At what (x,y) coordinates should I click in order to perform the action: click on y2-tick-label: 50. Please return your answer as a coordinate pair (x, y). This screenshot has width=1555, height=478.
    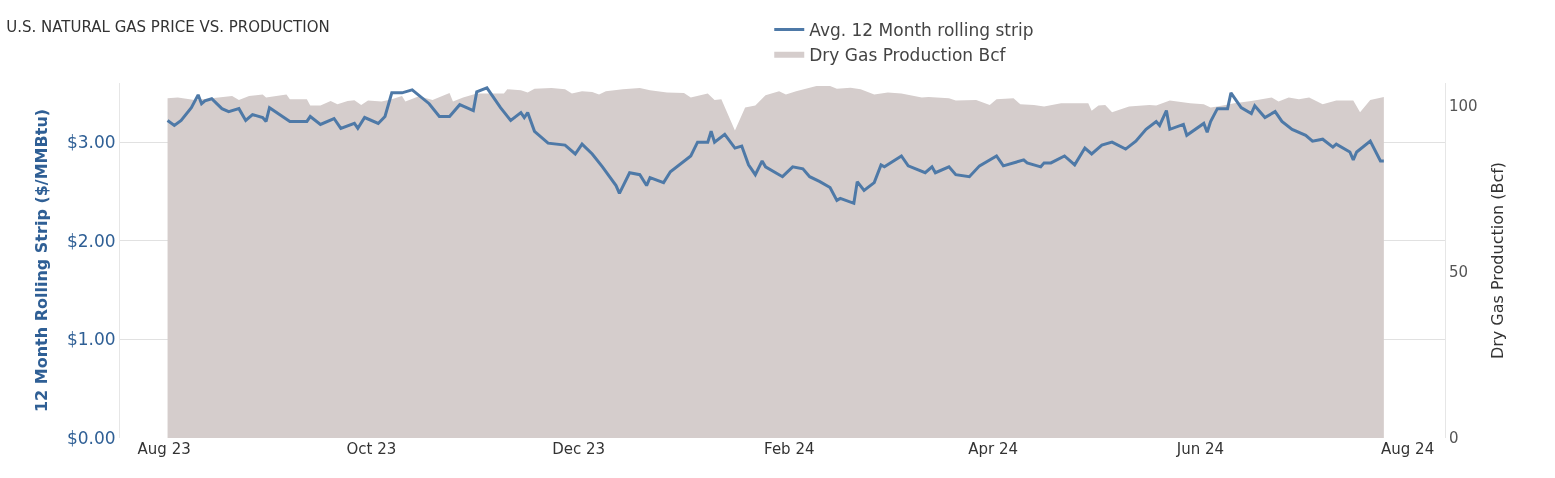
    Looking at the image, I should click on (1459, 272).